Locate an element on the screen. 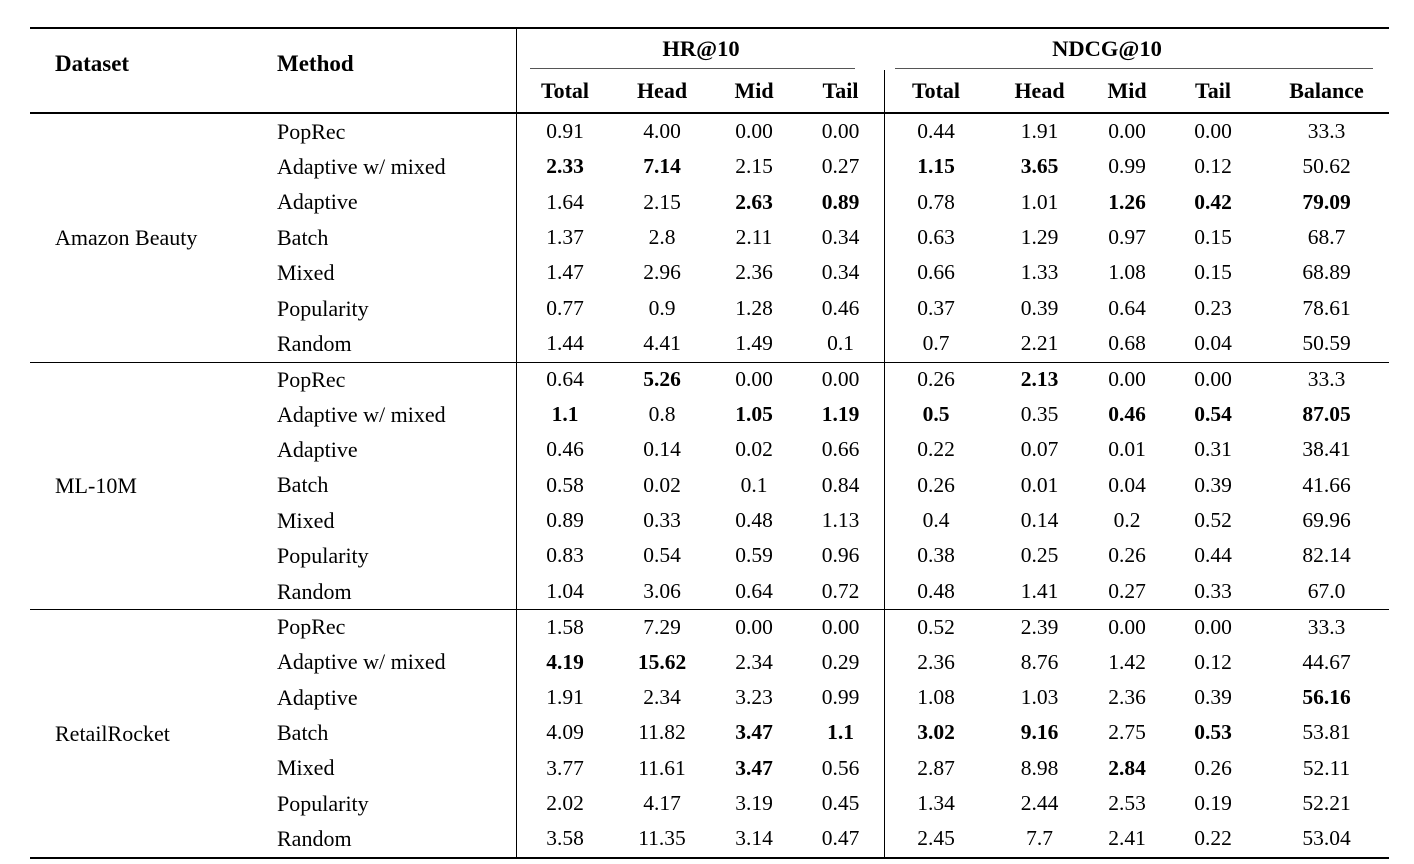 Image resolution: width=1414 pixels, height=864 pixels. value-cell: 41.66 is located at coordinates (1326, 484).